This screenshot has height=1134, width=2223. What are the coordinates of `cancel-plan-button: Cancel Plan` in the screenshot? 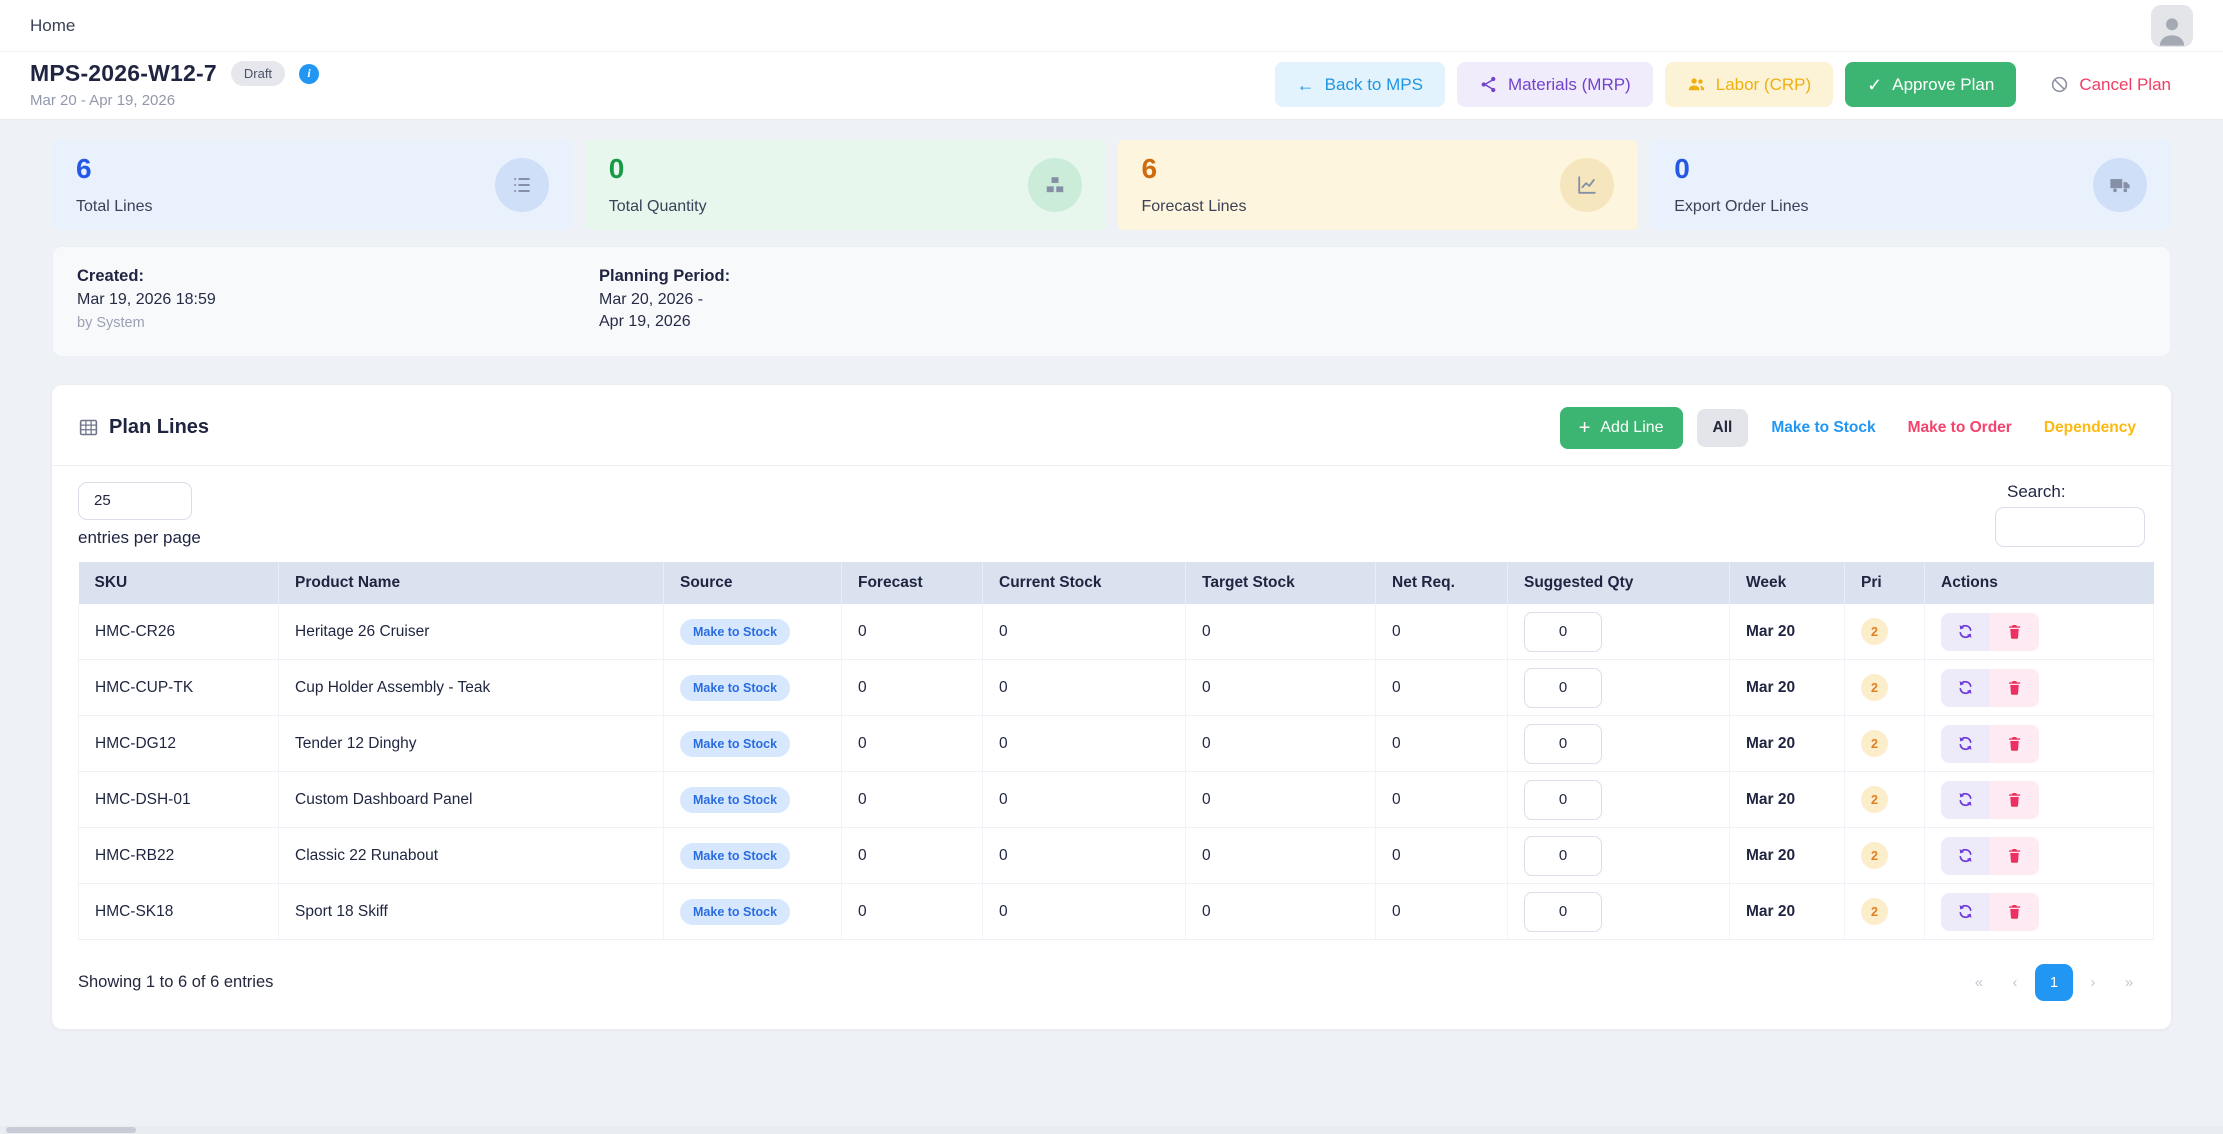 It's located at (2110, 84).